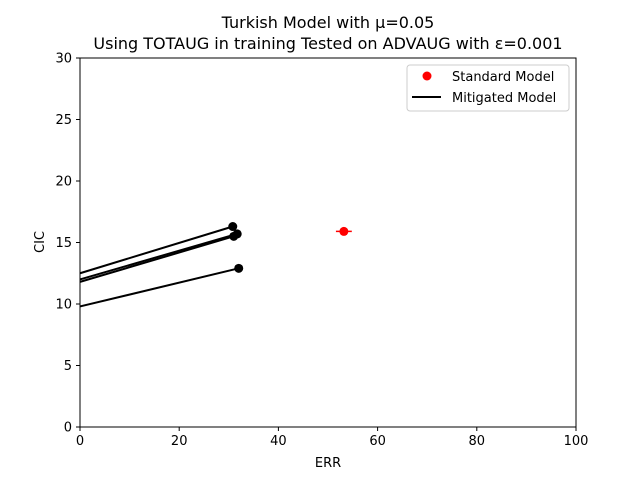  I want to click on legend-label-standard: Standard Model, so click(503, 77).